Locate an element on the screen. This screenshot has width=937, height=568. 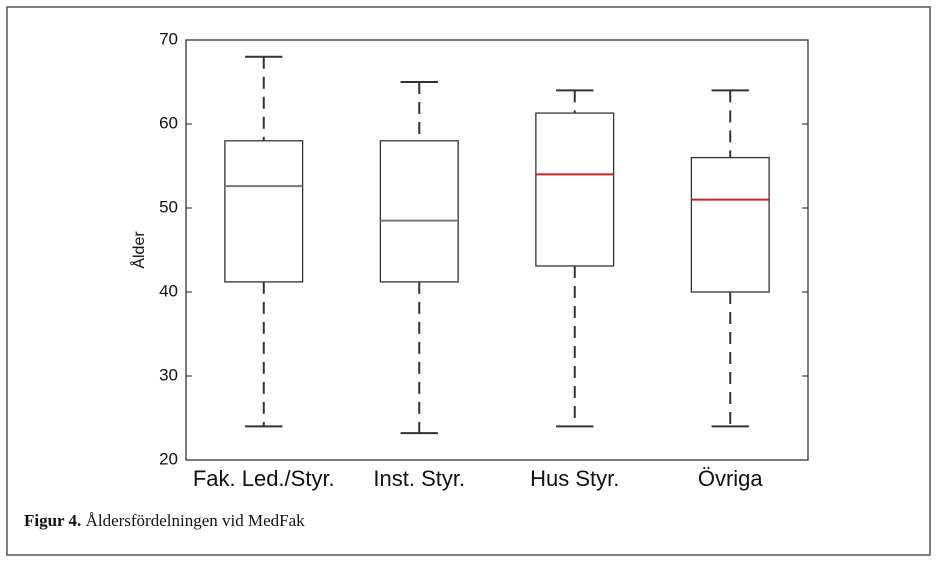
caption-text: Åldersfördelningen vid MedFak is located at coordinates (196, 520).